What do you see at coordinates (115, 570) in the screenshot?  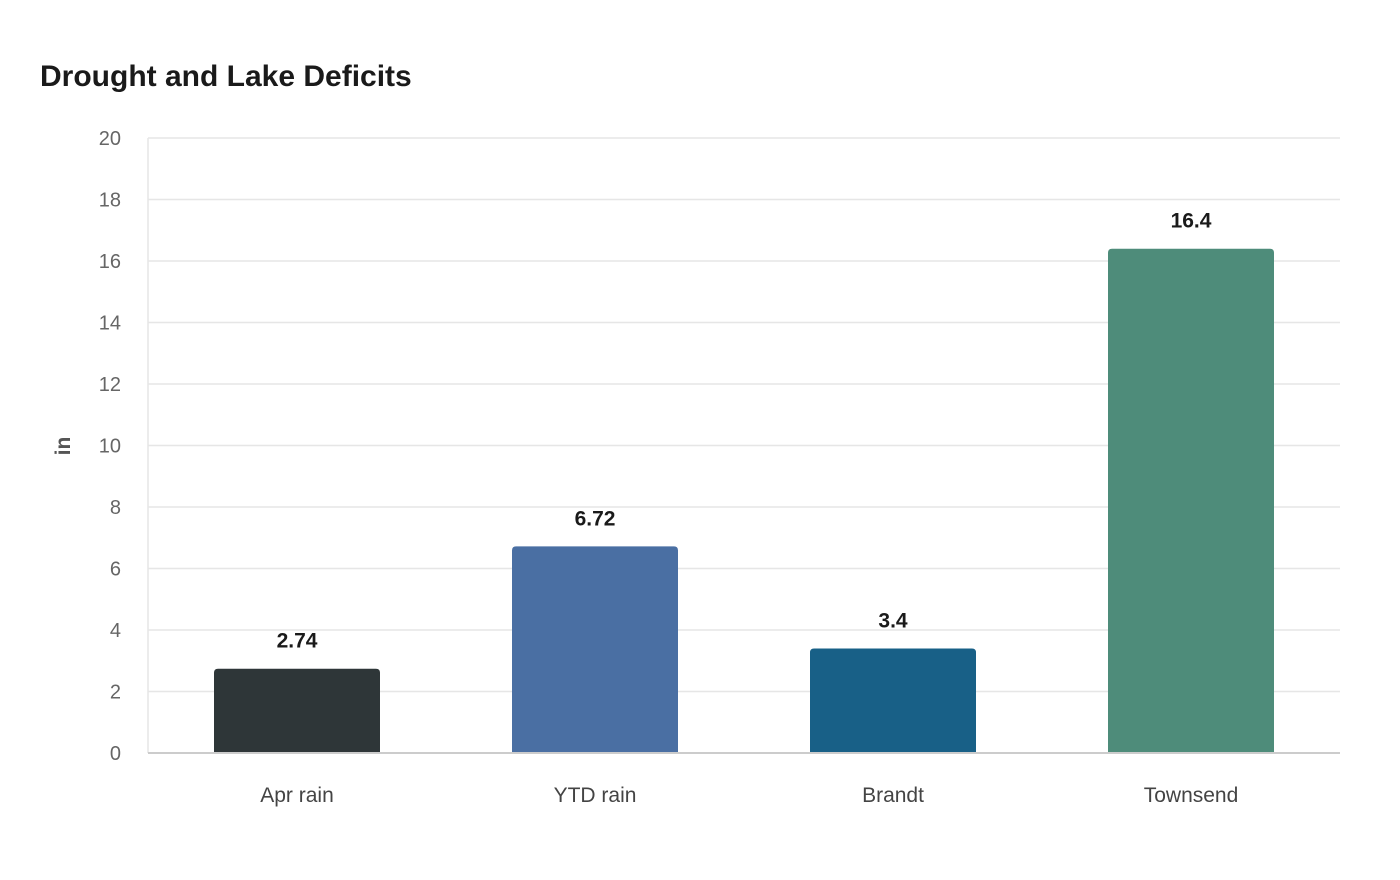 I see `y-tick-label: 6` at bounding box center [115, 570].